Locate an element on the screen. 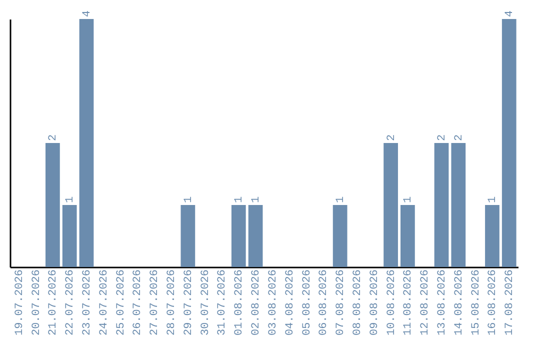  x-tick-label: 01.08.2026 is located at coordinates (240, 303).